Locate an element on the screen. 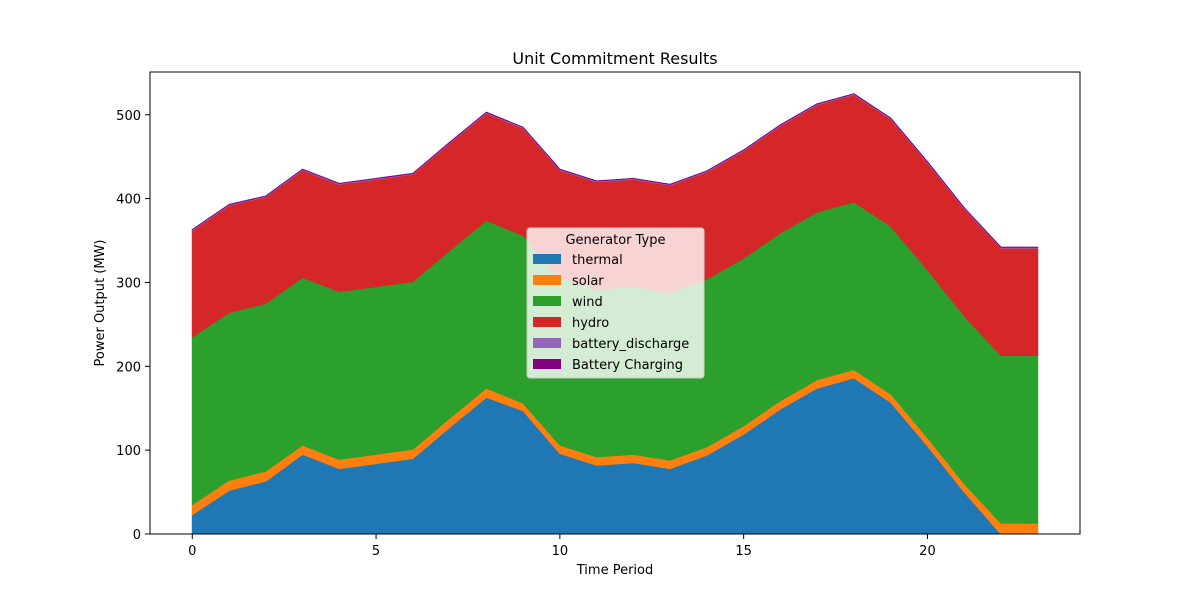 This screenshot has width=1200, height=600. y-axis-label: Power Output (MW) is located at coordinates (100, 303).